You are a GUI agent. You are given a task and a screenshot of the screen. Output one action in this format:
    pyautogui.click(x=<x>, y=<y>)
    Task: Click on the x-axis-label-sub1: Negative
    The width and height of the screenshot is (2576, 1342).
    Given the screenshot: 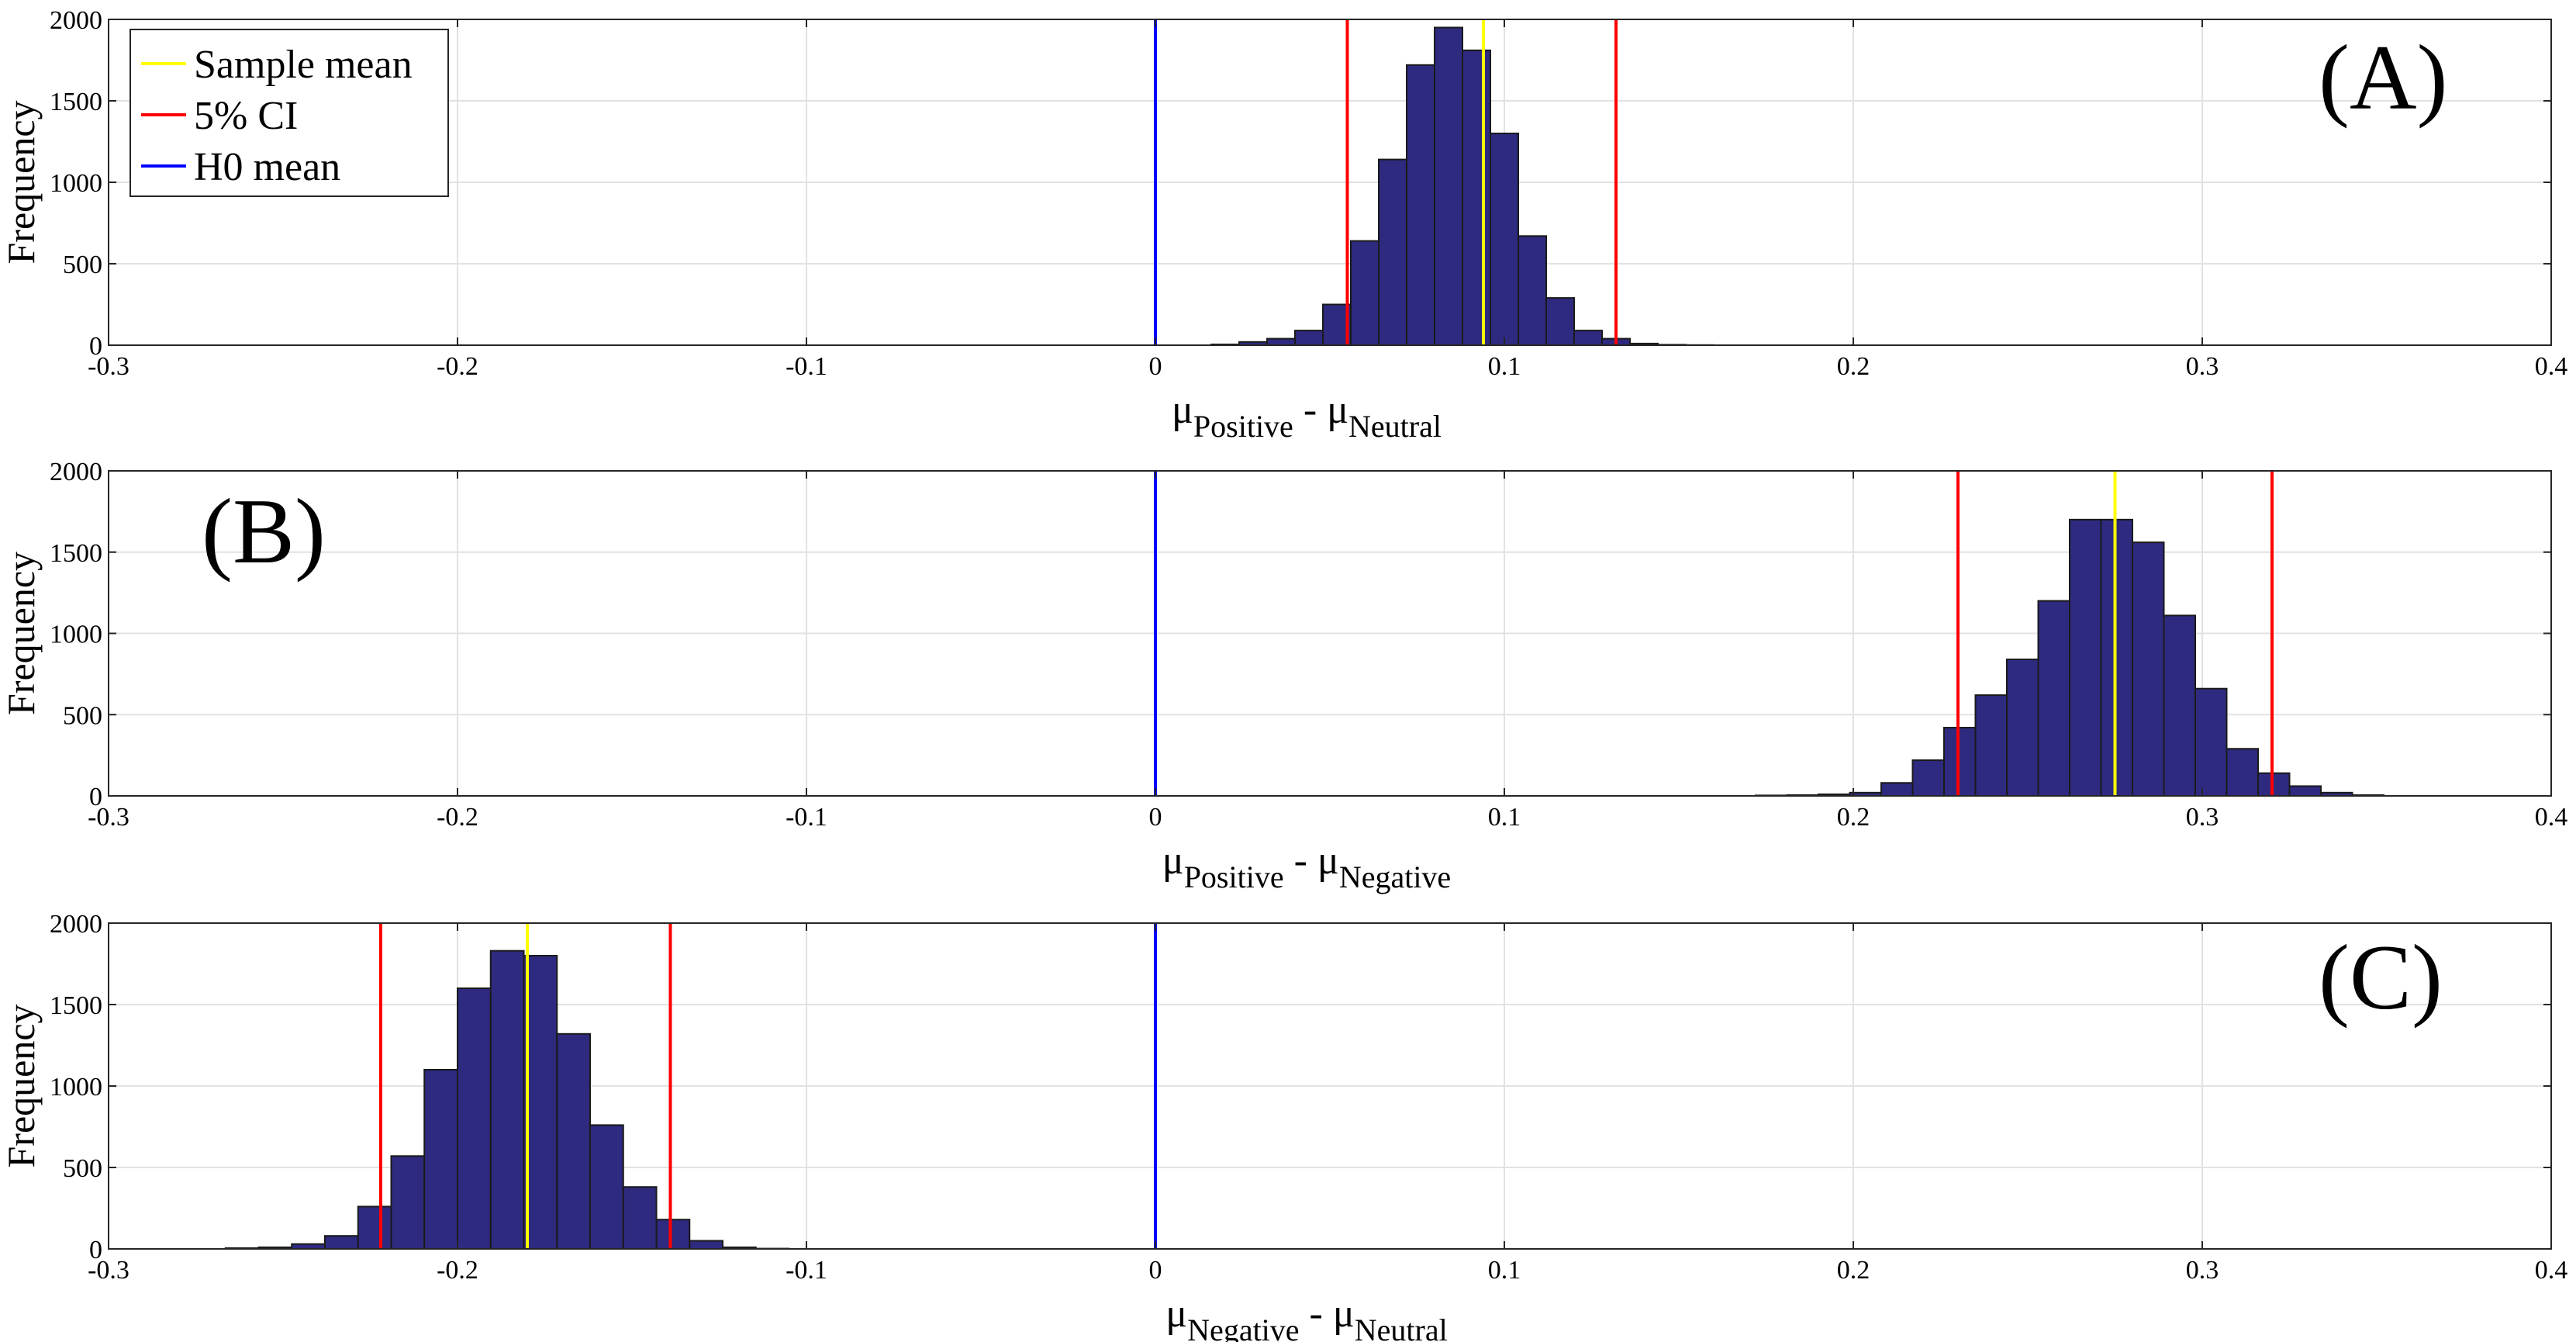 What is the action you would take?
    pyautogui.click(x=1243, y=1327)
    